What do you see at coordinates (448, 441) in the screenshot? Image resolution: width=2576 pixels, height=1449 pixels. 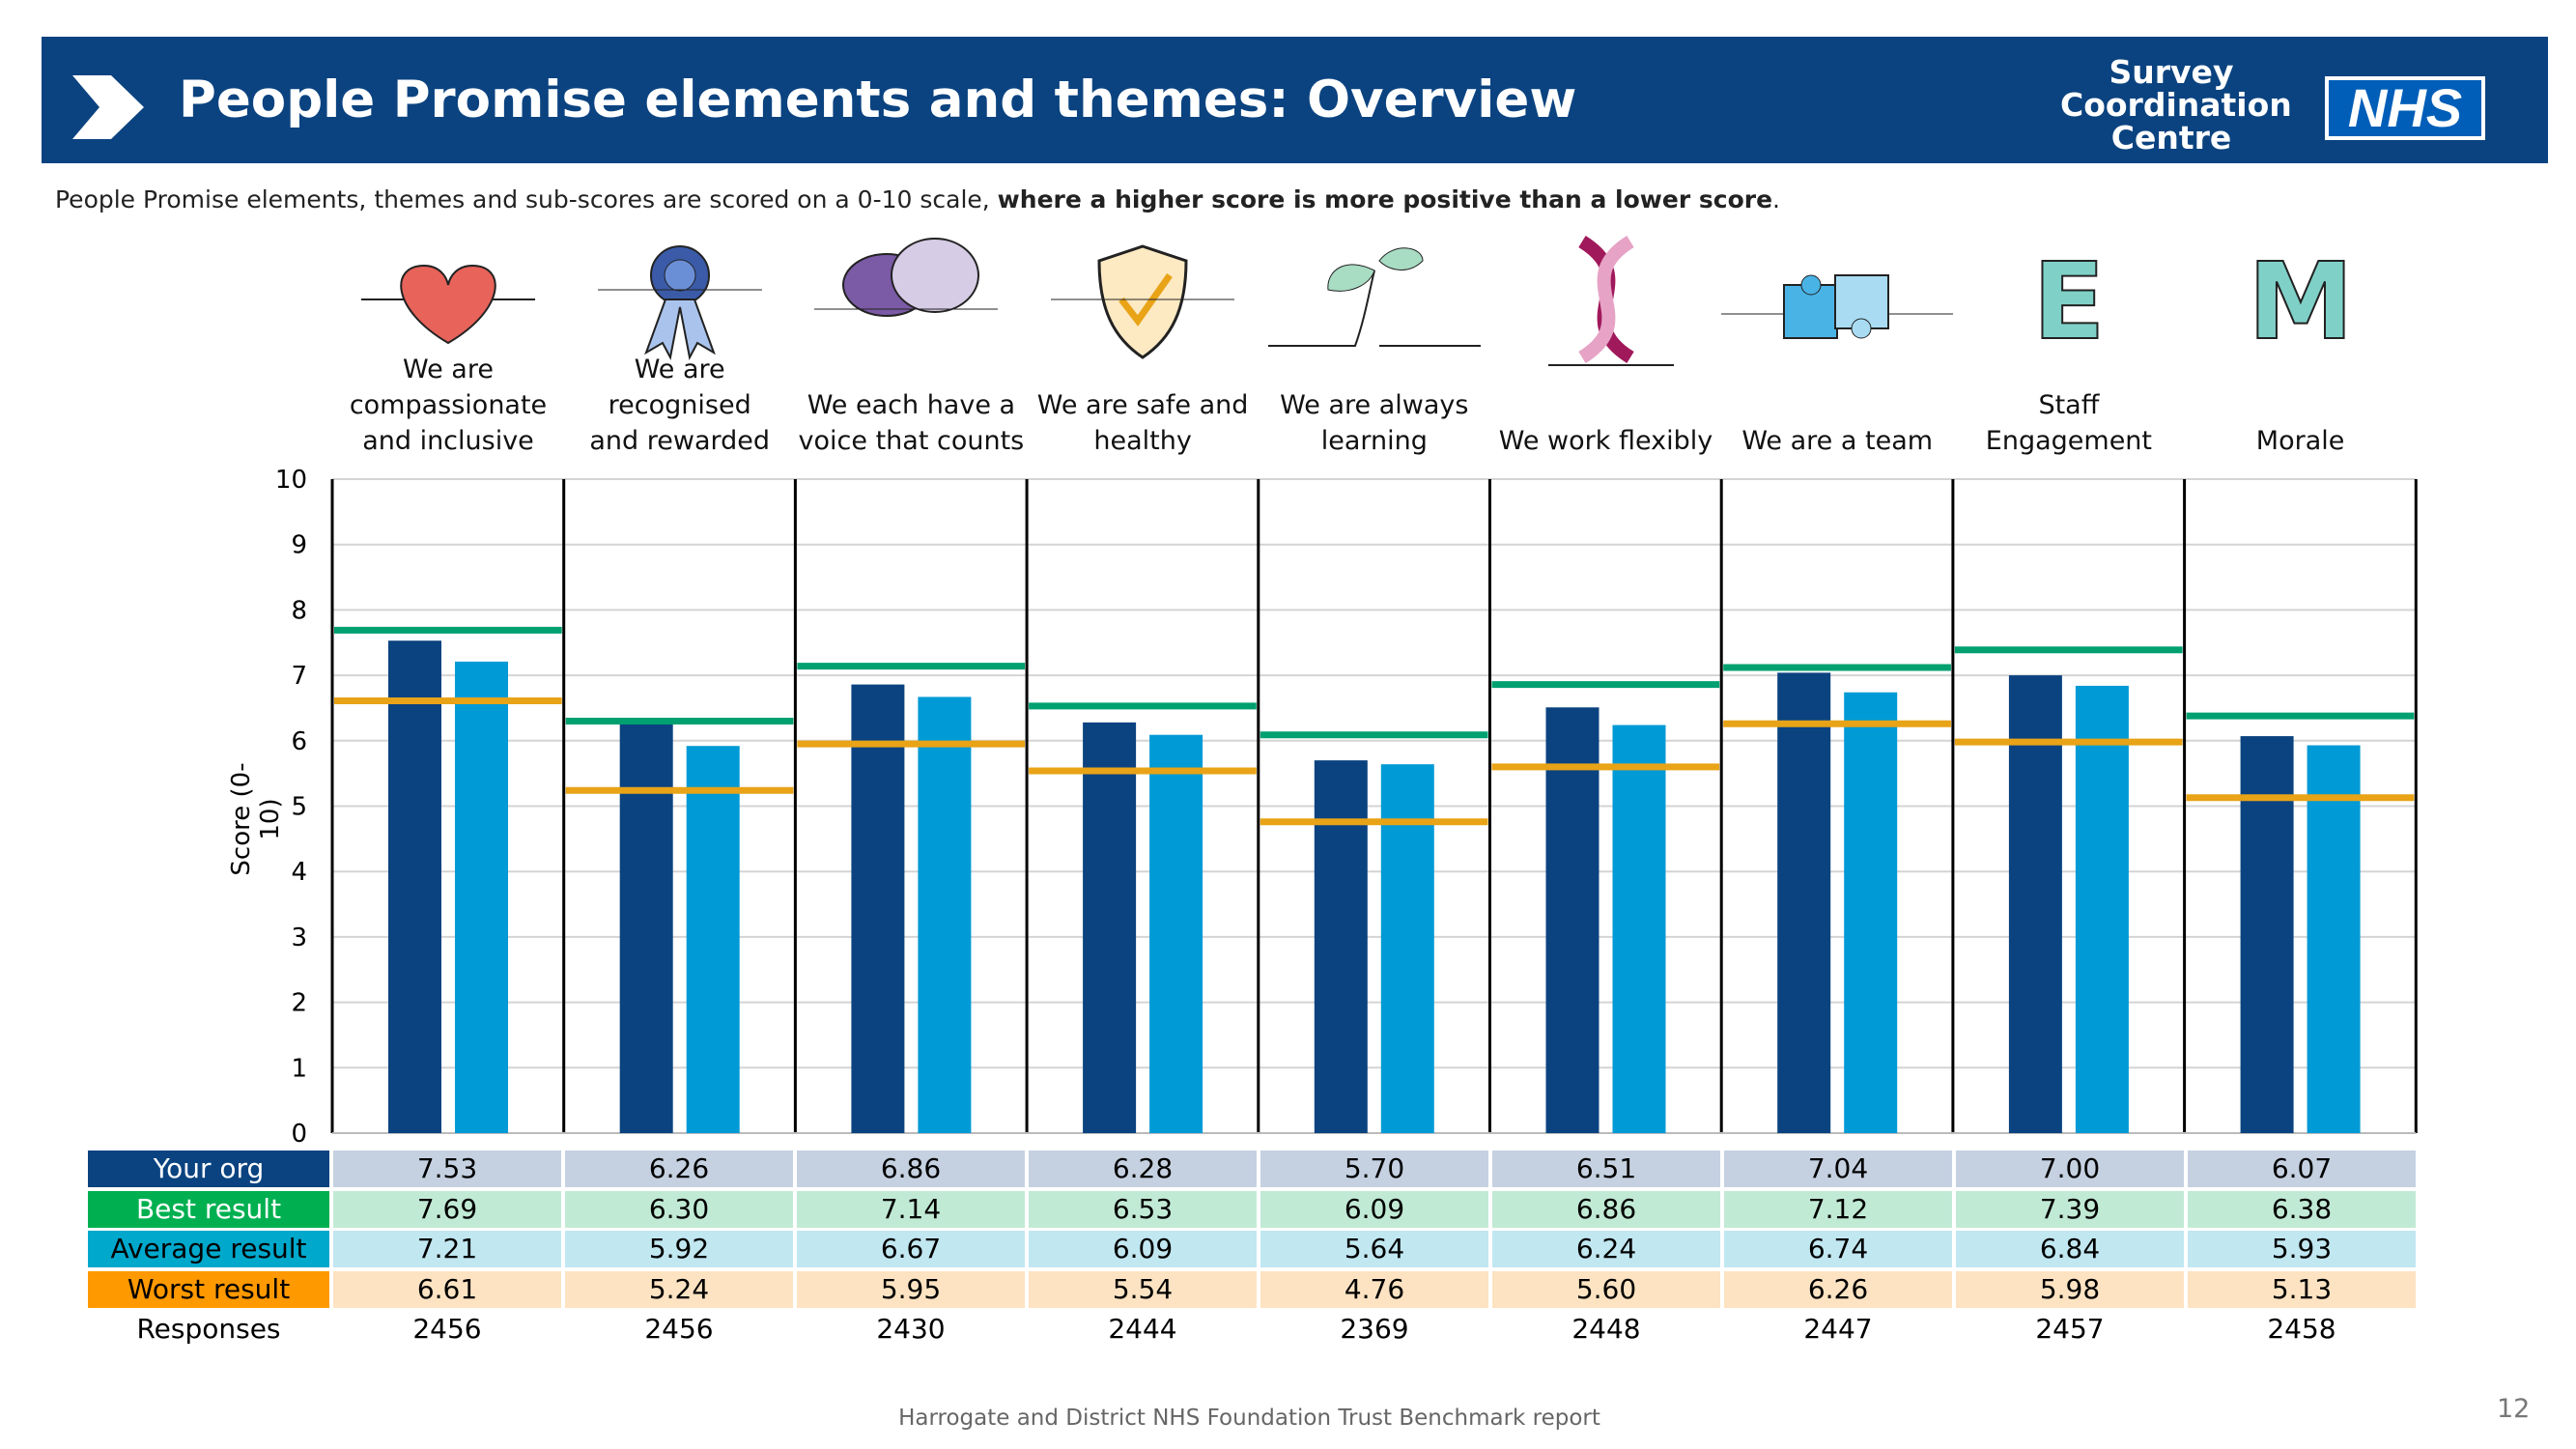 I see `category-label-line: and inclusive` at bounding box center [448, 441].